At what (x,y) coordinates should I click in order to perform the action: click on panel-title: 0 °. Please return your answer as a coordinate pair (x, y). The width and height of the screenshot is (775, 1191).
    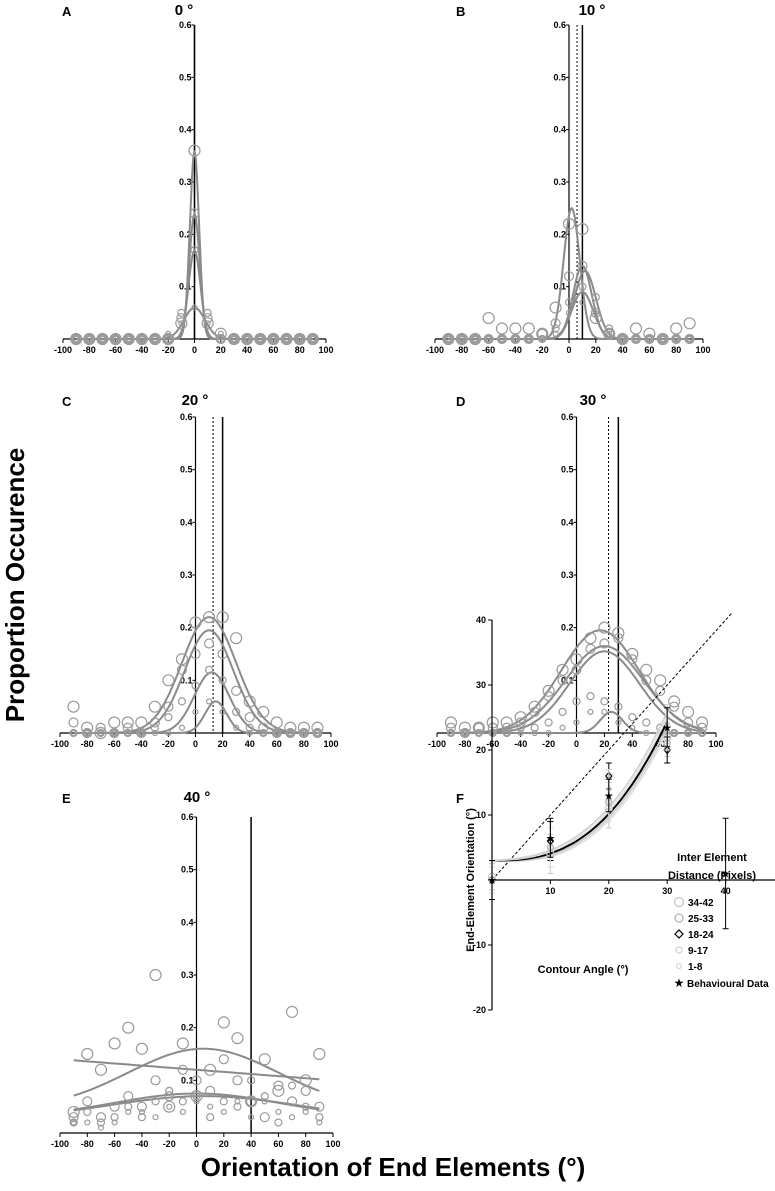
    Looking at the image, I should click on (184, 10).